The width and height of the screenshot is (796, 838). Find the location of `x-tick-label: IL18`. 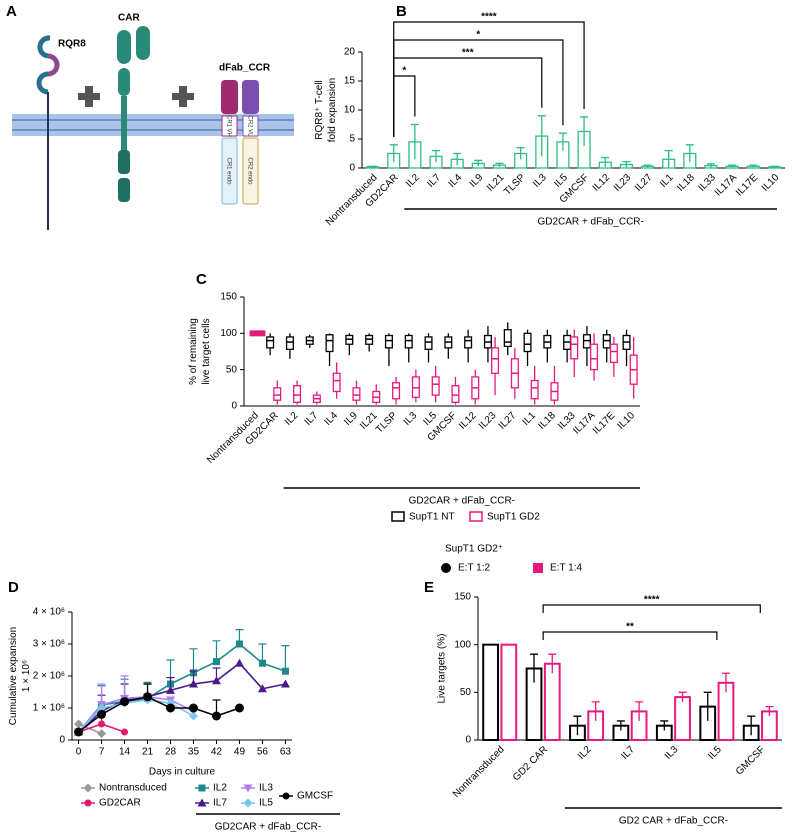

x-tick-label: IL18 is located at coordinates (686, 183).